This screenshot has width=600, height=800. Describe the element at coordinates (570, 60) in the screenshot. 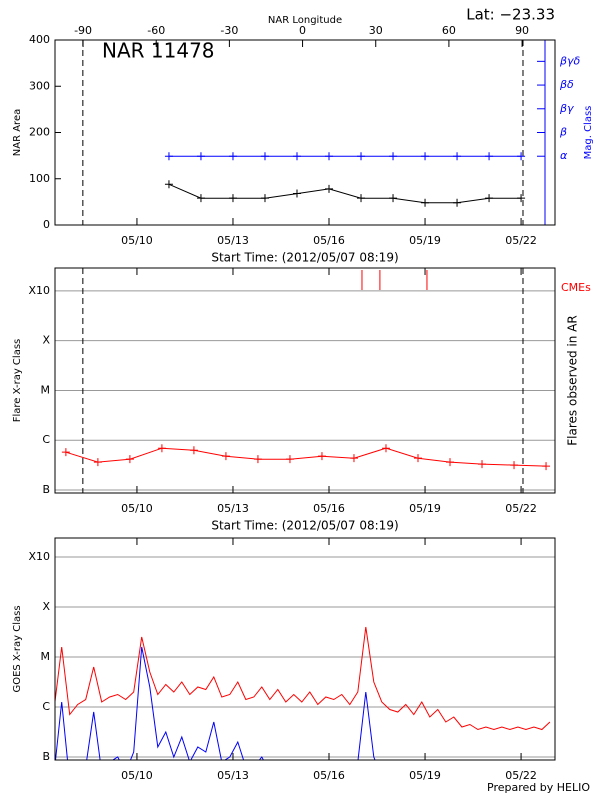

I see `y2-tick-label: βγδ` at that location.